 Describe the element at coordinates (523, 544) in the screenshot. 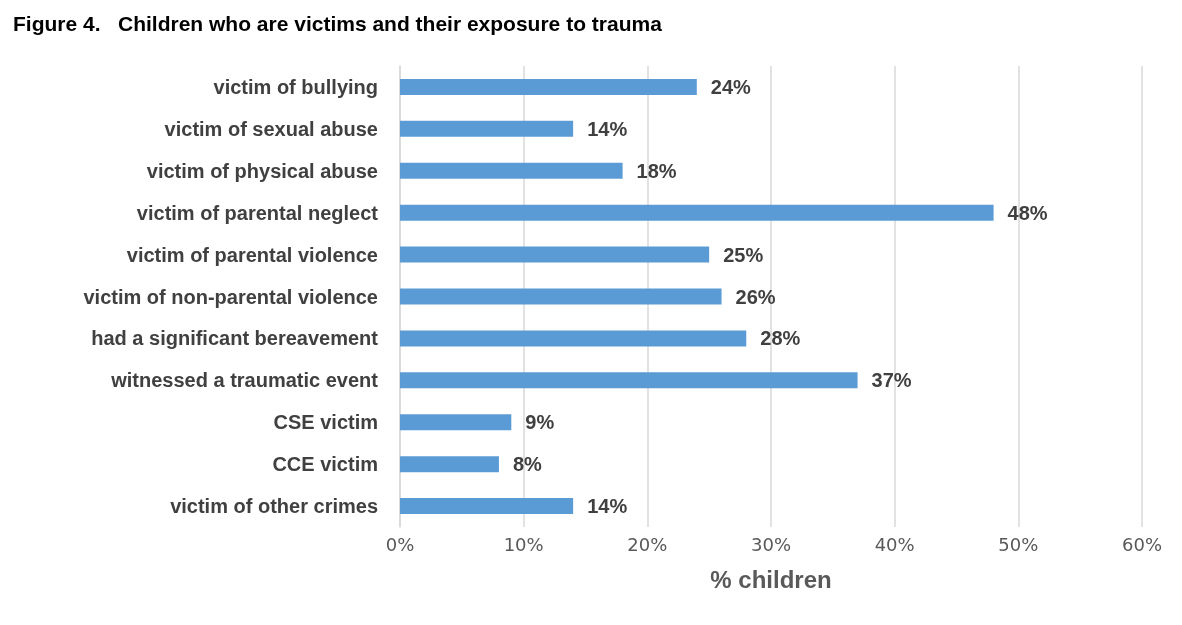

I see `x-tick-label: 10%` at that location.